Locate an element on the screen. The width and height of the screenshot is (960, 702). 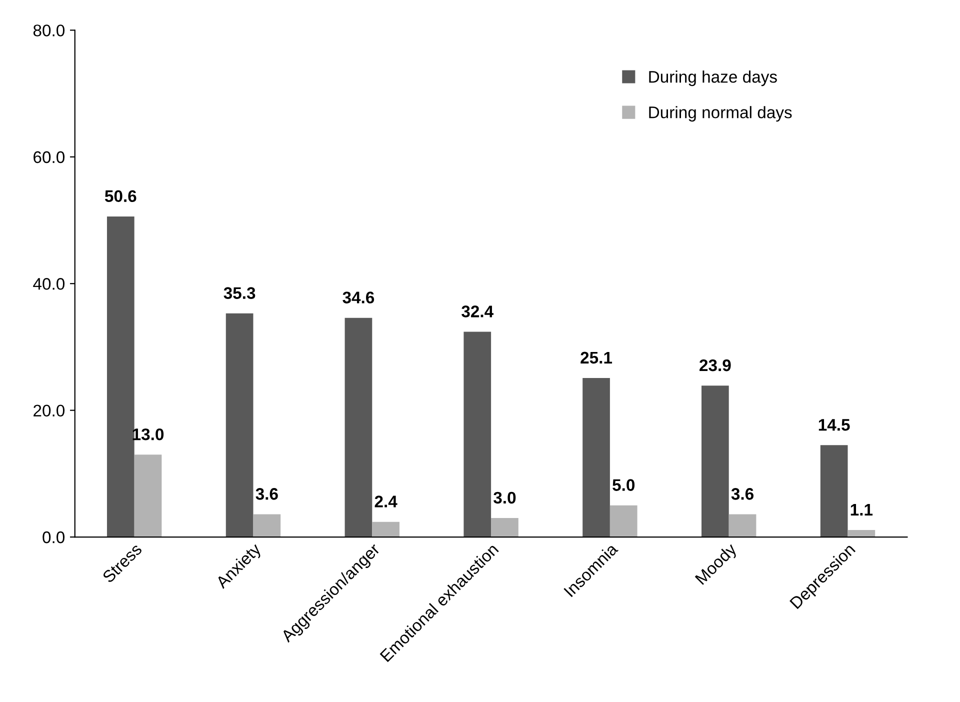
y-tick-label: 40.0 is located at coordinates (49, 284).